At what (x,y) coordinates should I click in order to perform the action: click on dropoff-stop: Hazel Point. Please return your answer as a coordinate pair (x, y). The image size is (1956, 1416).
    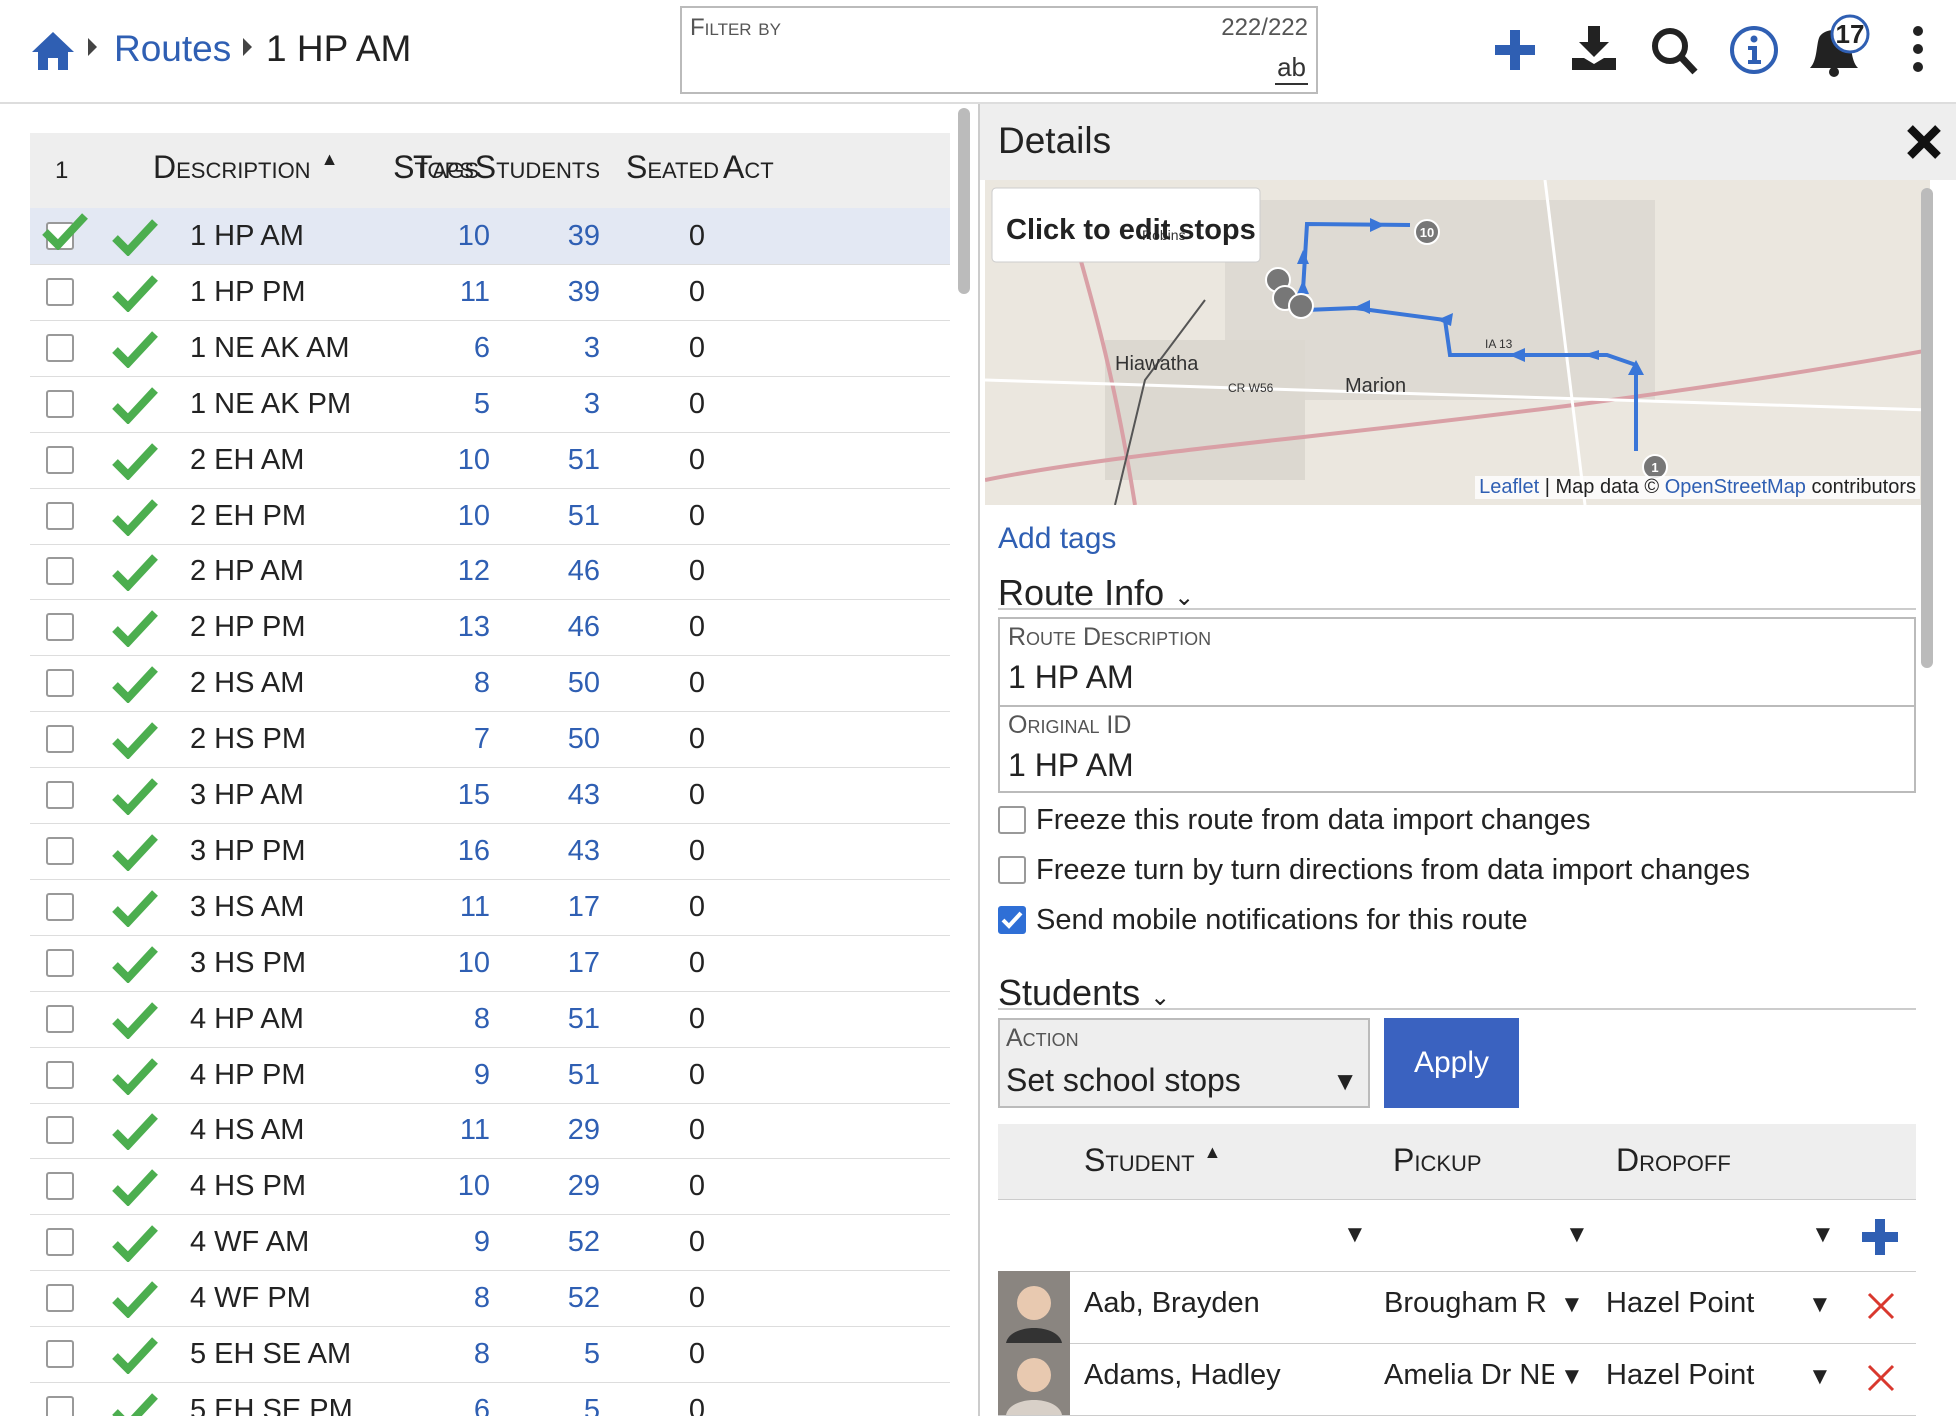
    Looking at the image, I should click on (1680, 1303).